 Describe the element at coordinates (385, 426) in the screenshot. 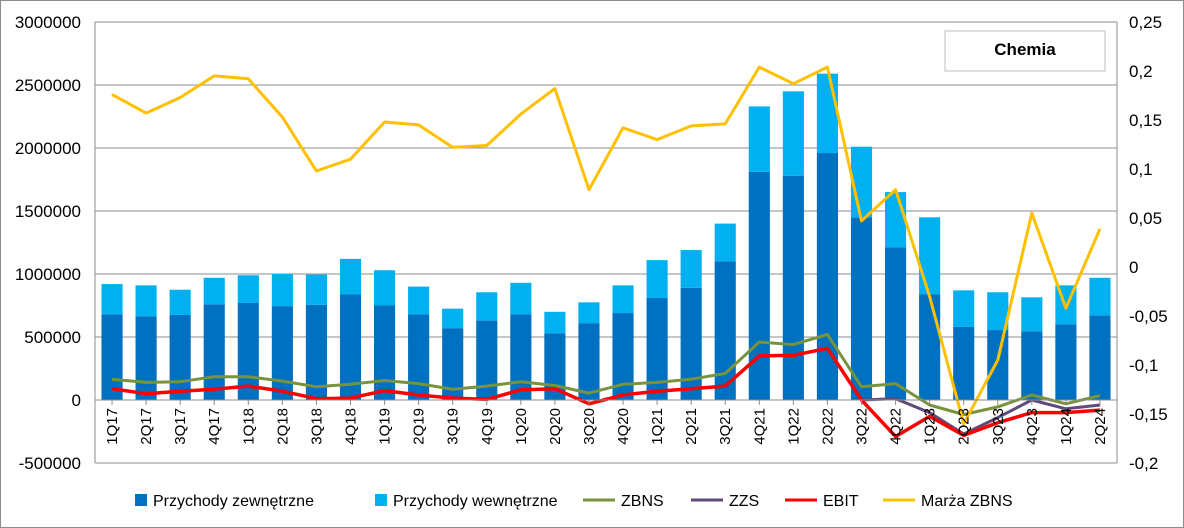

I see `x-tick-label: 1Q19` at that location.